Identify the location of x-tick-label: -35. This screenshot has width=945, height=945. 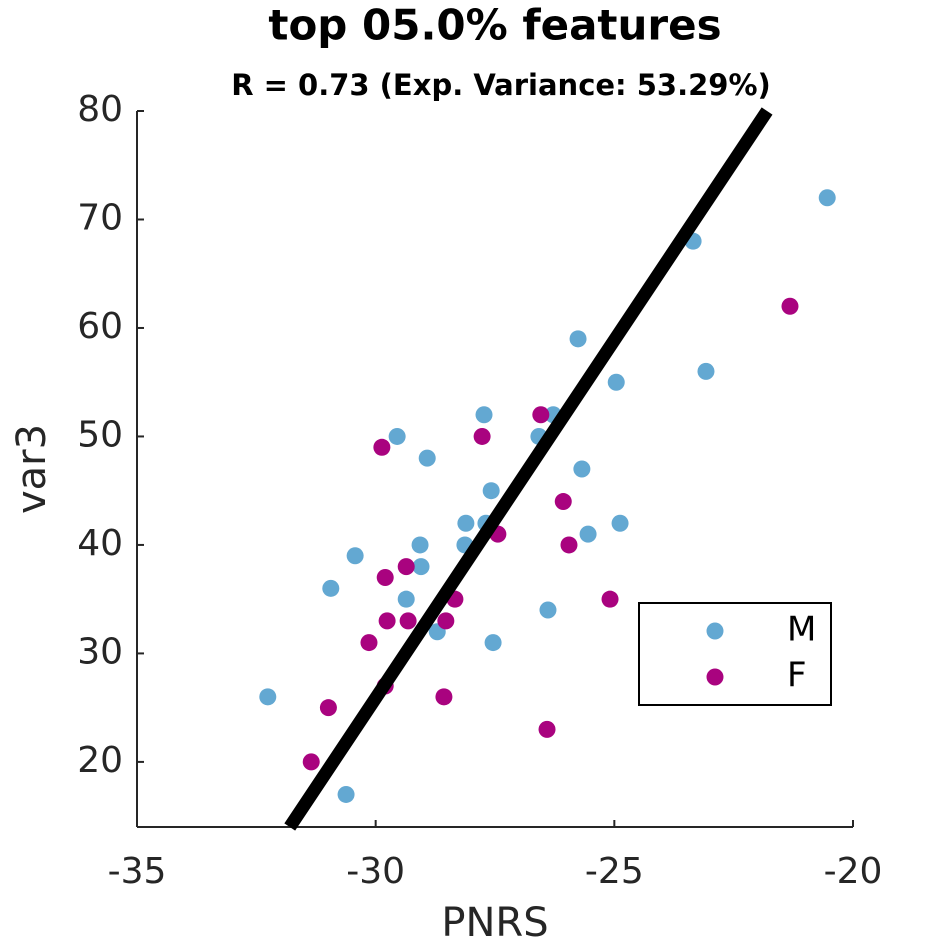
(137, 871).